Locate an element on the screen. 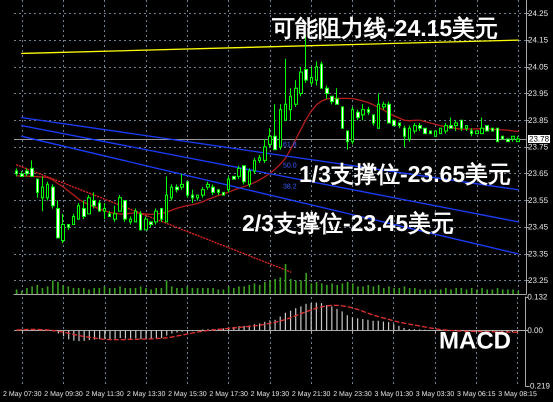 This screenshot has height=402, width=553. y-tick-label: 23.55 is located at coordinates (538, 200).